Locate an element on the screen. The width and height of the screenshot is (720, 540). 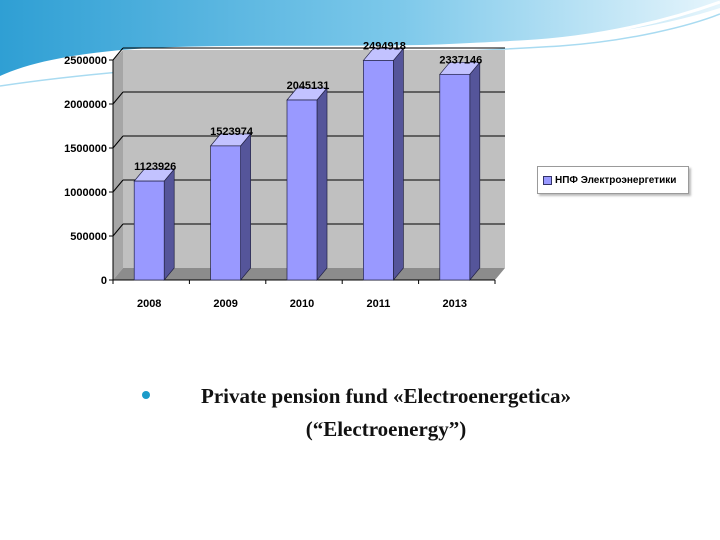
bar-2008 is located at coordinates (154, 224).